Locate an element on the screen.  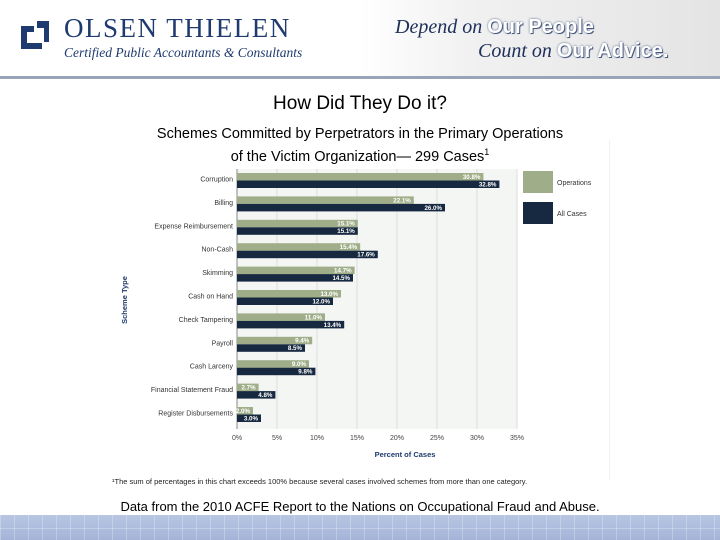
data-label: 13.0% is located at coordinates (329, 294).